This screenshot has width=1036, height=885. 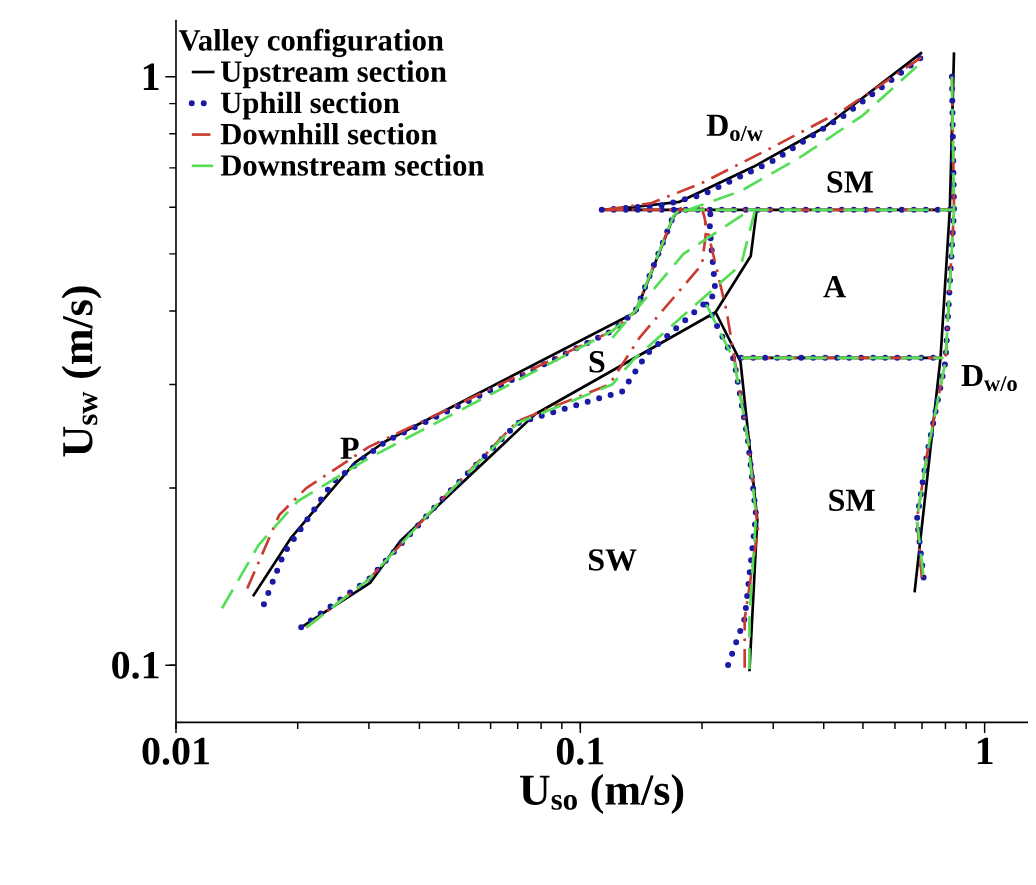 What do you see at coordinates (597, 362) in the screenshot?
I see `annotation: S` at bounding box center [597, 362].